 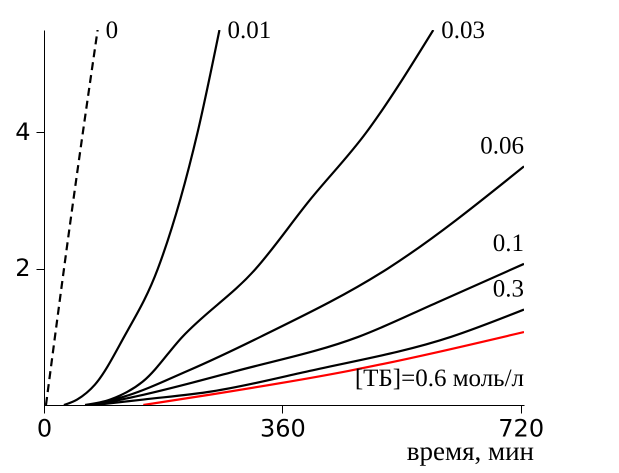 I want to click on series-label: [ТБ]=0.6 моль/л, so click(x=439, y=378).